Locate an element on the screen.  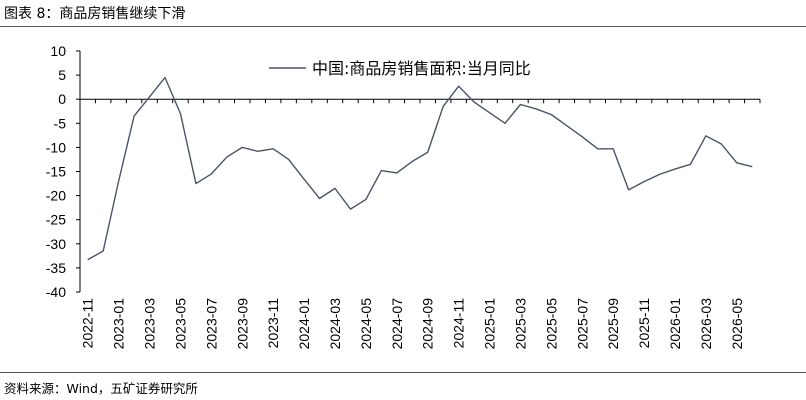
x-tick-label: 2023-11 is located at coordinates (273, 323).